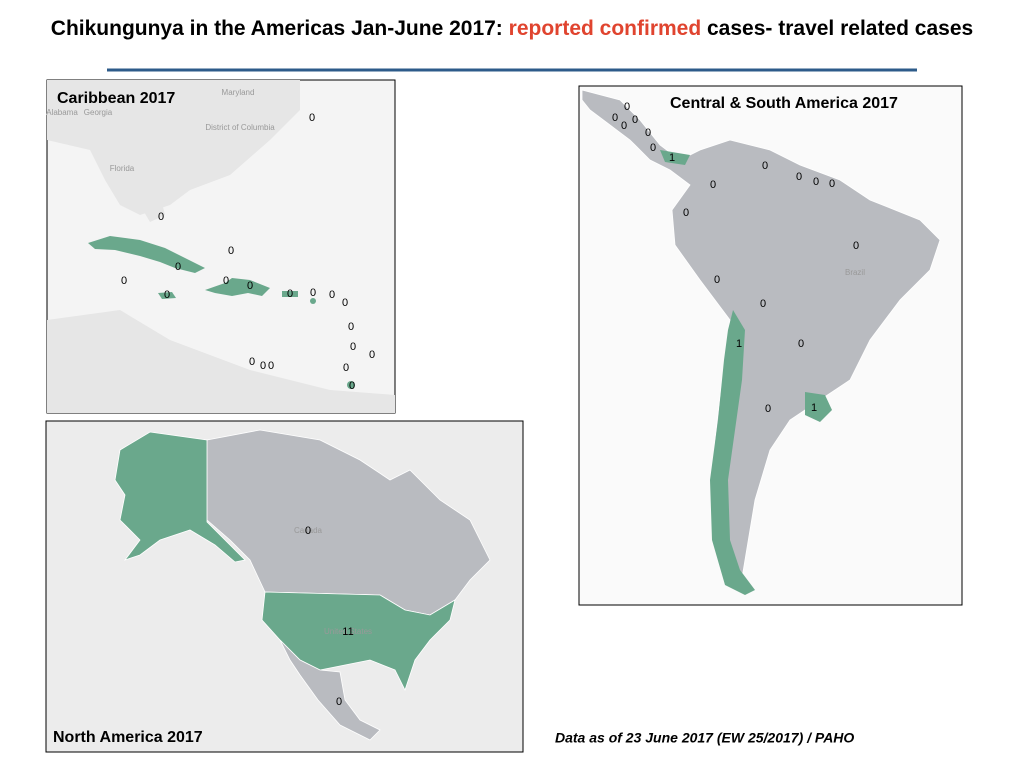 This screenshot has height=768, width=1024. Describe the element at coordinates (837, 28) in the screenshot. I see `title-part: cases- travel related cases` at that location.